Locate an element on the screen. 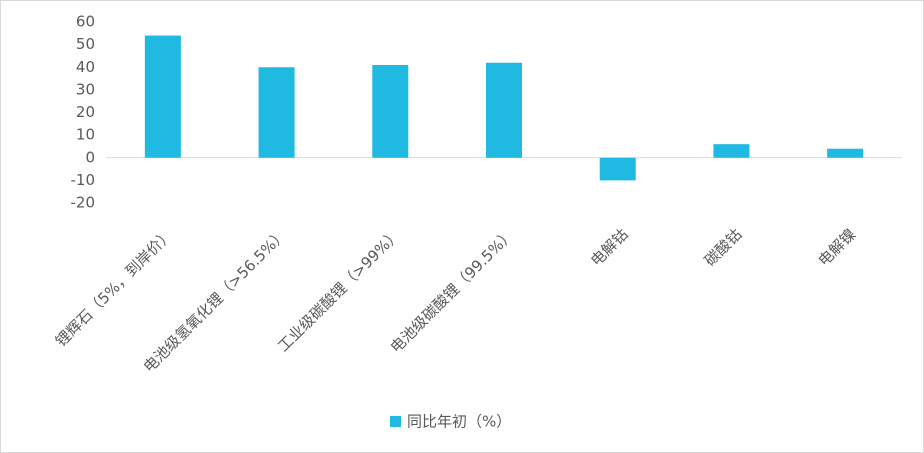 This screenshot has height=453, width=924. legend-swatch is located at coordinates (395, 421).